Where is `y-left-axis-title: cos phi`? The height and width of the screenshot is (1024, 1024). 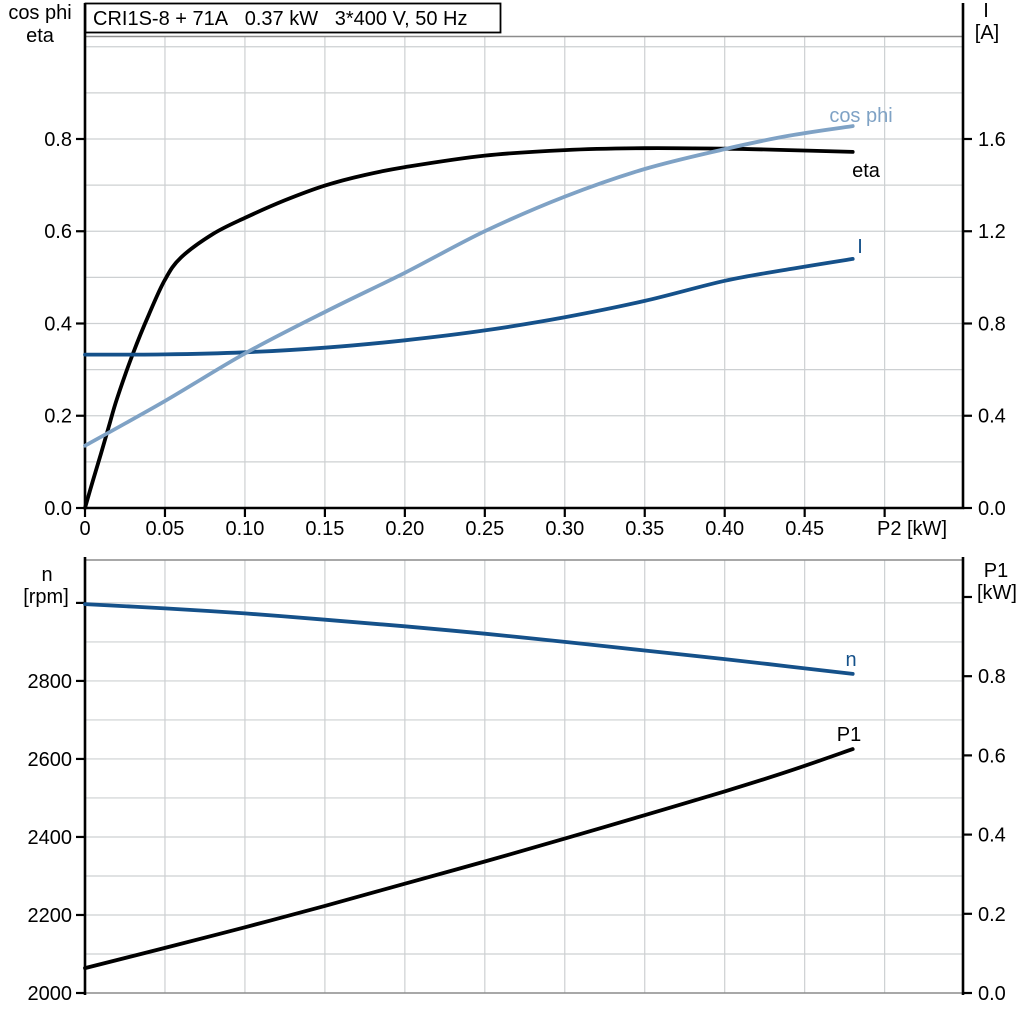 y-left-axis-title: cos phi is located at coordinates (39, 13).